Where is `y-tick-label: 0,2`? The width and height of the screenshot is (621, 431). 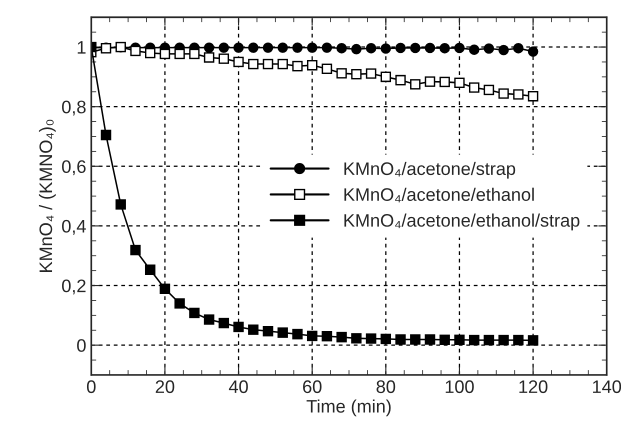
y-tick-label: 0,2 is located at coordinates (74, 286).